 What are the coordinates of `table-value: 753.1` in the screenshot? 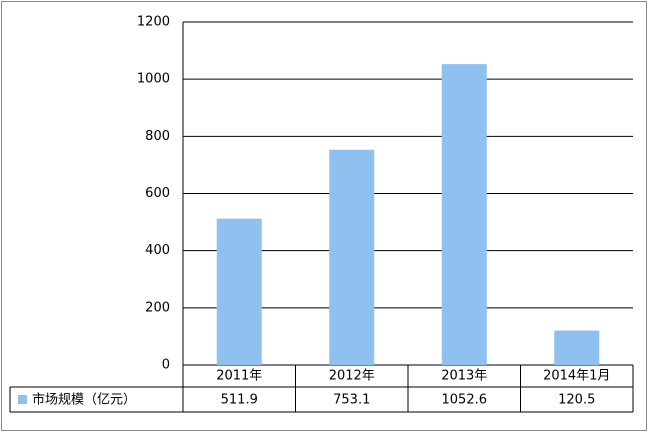 It's located at (351, 400).